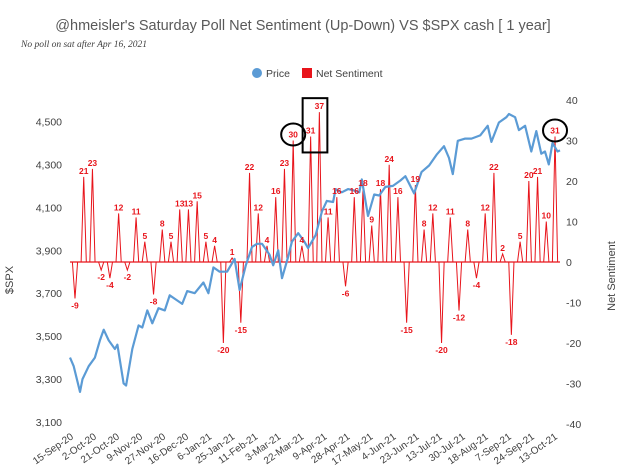  Describe the element at coordinates (416, 179) in the screenshot. I see `net-sentiment-data-label: 19` at that location.